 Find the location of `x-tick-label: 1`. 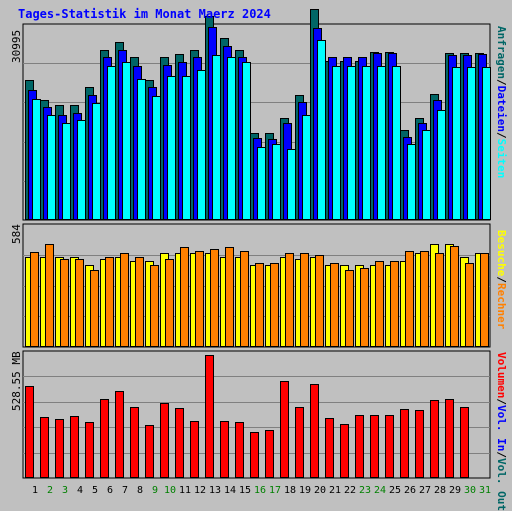

x-tick-label: 1 is located at coordinates (35, 490).